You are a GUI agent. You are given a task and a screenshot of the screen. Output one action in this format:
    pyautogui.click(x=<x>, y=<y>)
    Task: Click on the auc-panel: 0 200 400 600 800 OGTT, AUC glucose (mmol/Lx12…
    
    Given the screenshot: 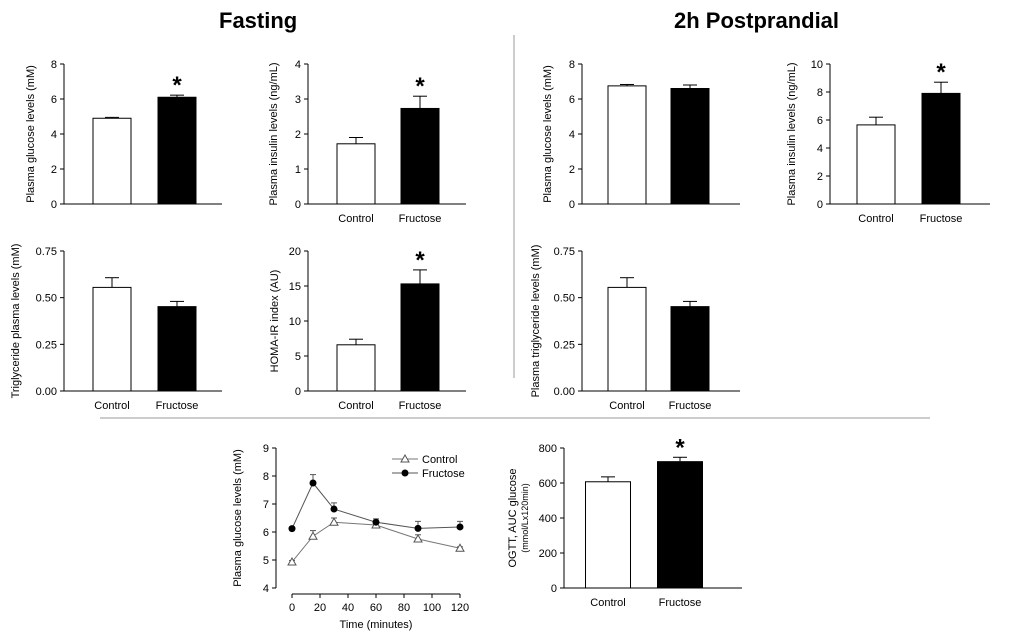 What is the action you would take?
    pyautogui.click(x=624, y=521)
    